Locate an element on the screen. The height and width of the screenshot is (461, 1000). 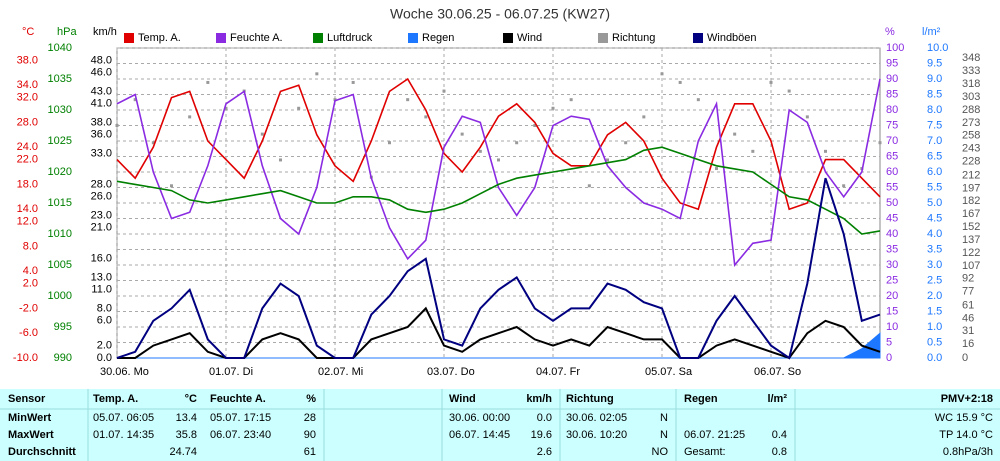
table-cell: PMV+2:18 is located at coordinates (967, 399).